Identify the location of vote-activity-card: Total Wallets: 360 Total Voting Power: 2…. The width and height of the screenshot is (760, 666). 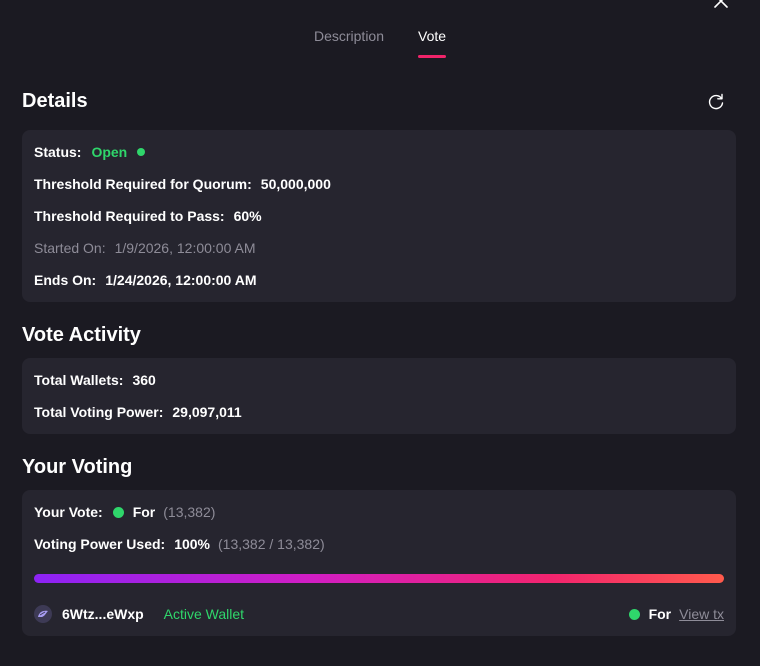
(379, 396).